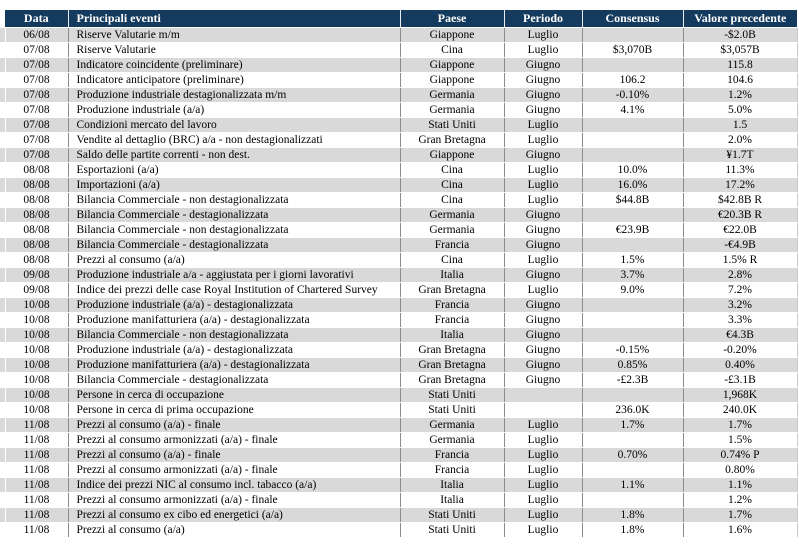  I want to click on cell-event: Persone in cerca di prima occupazione, so click(233, 410).